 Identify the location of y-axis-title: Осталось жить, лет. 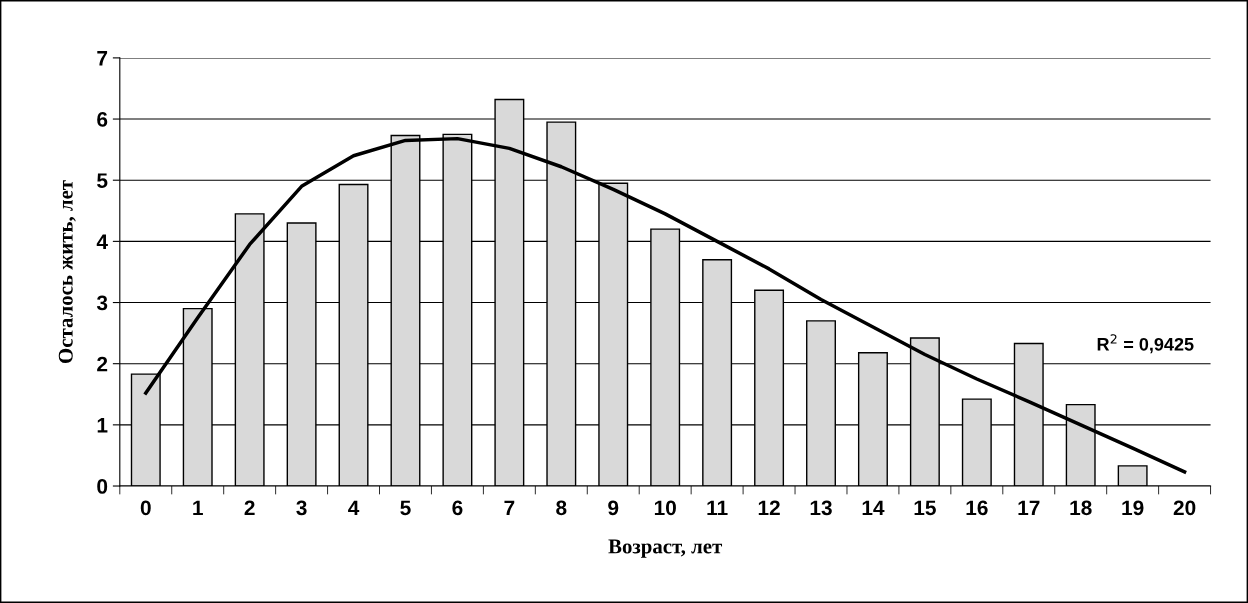
(67, 271).